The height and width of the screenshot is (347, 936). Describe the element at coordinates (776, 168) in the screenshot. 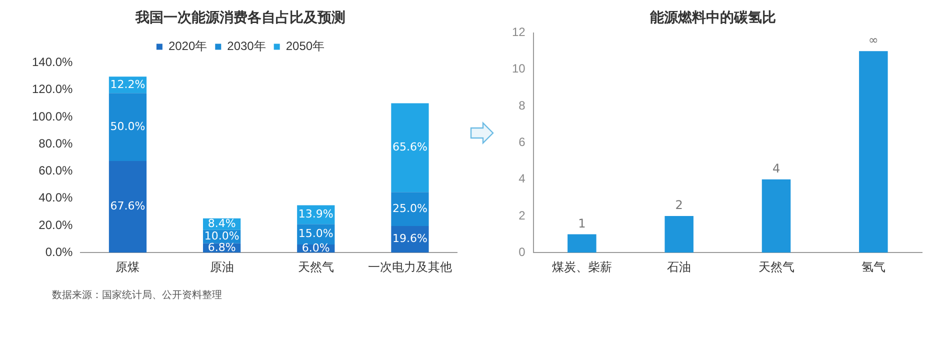

I see `data-label: 4` at that location.